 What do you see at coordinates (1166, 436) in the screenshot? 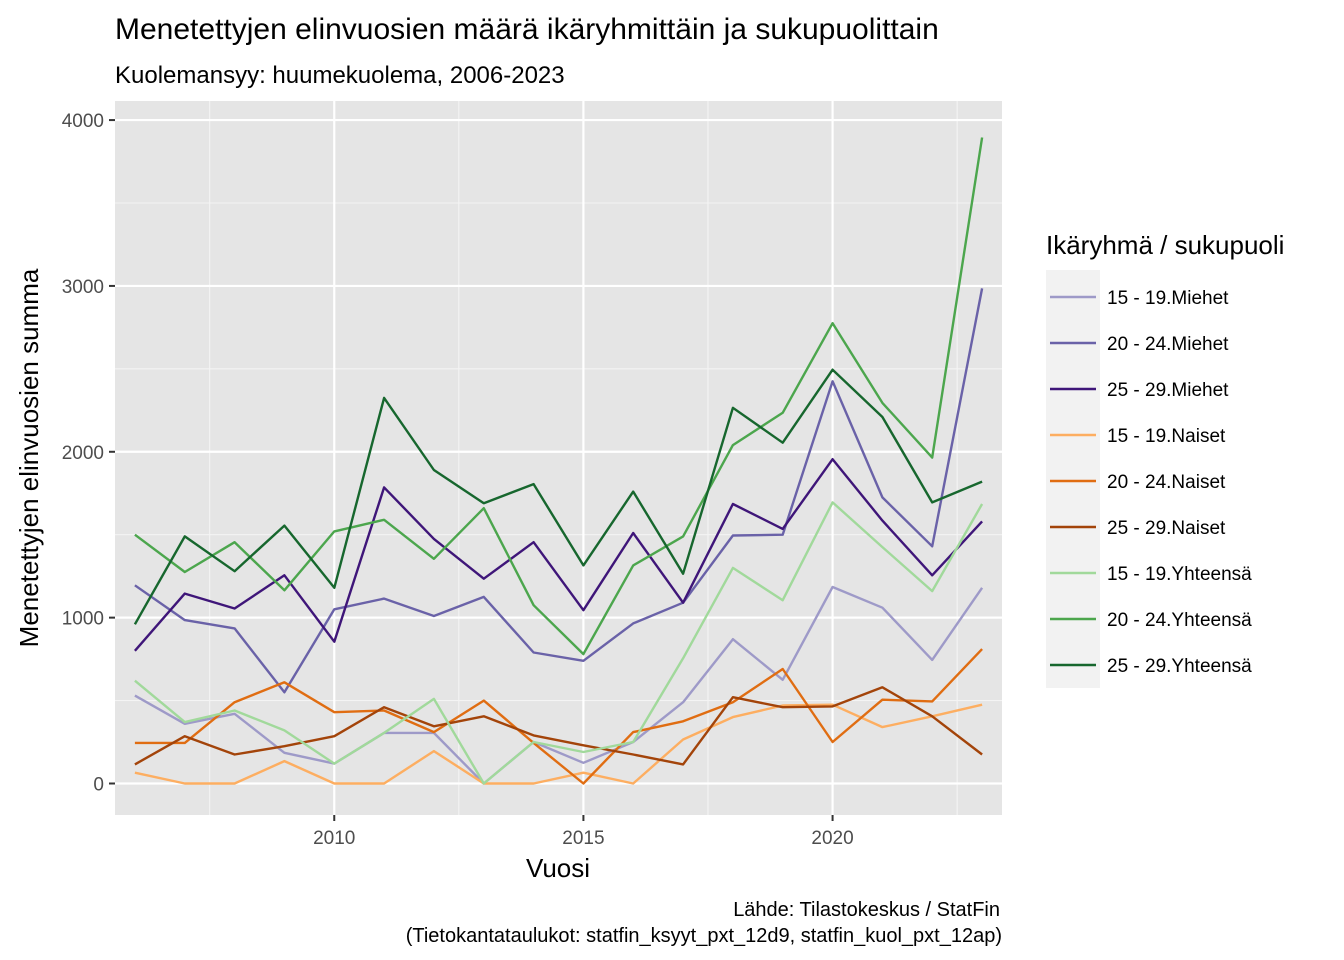
I see `legend-label: 15 - 19.Naiset` at bounding box center [1166, 436].